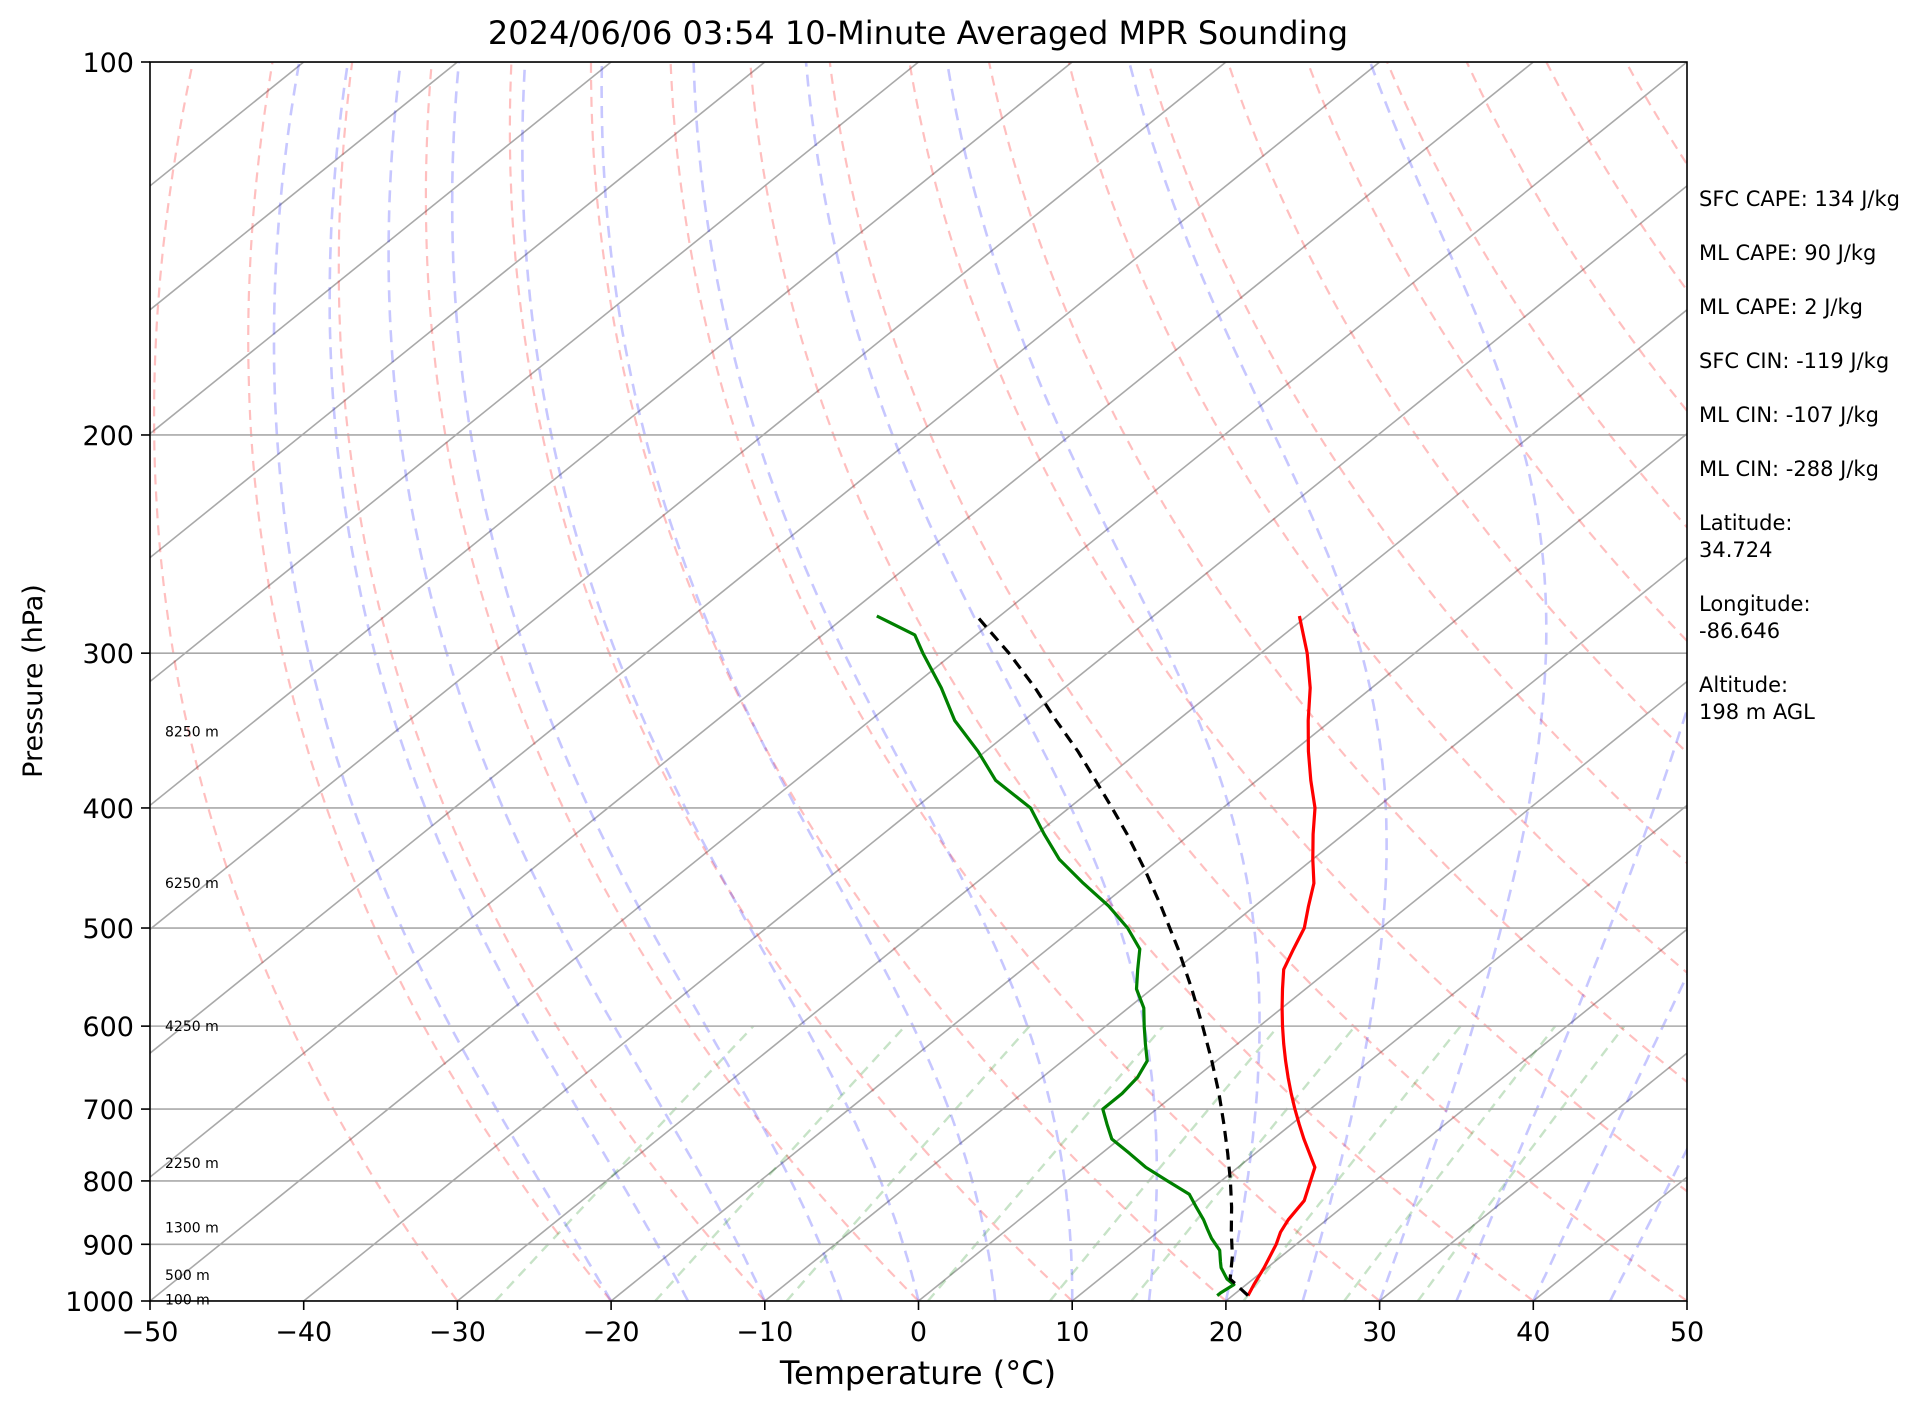 This screenshot has height=1406, width=1921. I want to click on y-tick-label: 100, so click(108, 63).